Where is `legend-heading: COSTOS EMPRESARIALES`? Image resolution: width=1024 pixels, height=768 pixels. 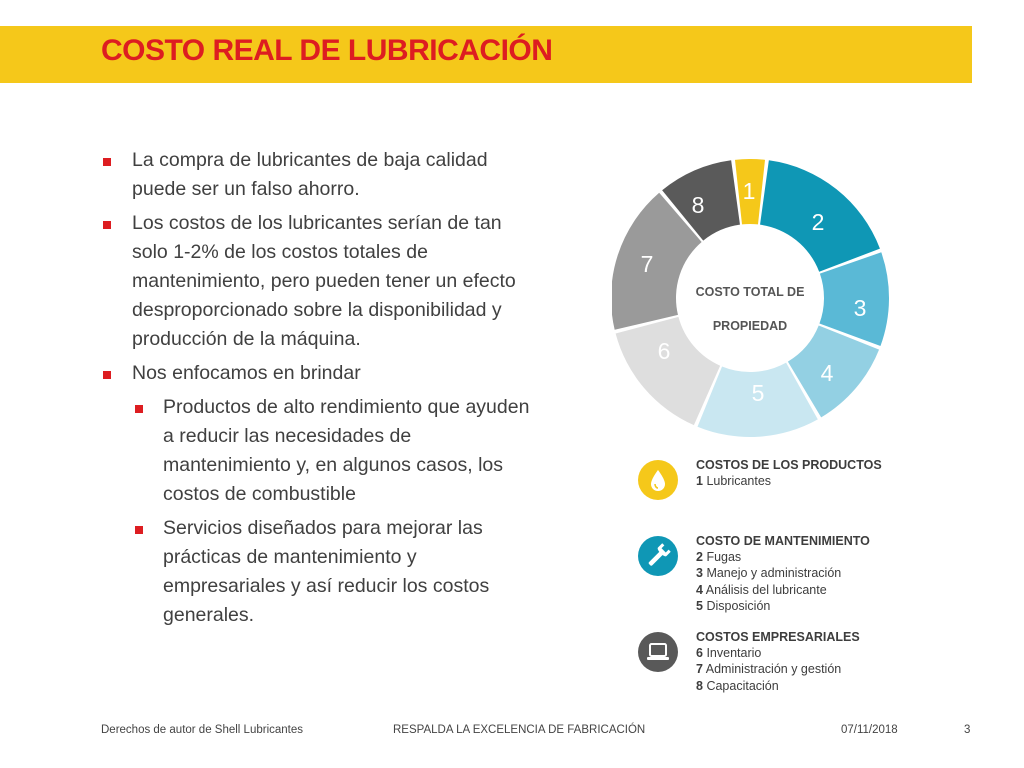
legend-heading: COSTOS EMPRESARIALES is located at coordinates (778, 637).